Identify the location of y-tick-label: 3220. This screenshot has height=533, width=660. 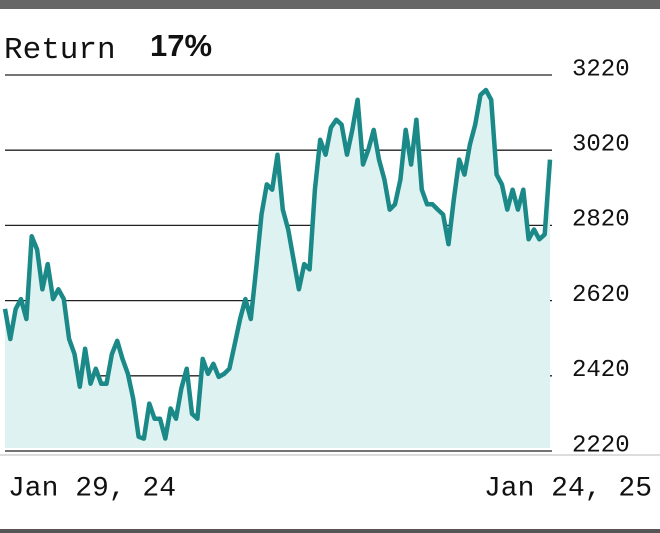
(601, 69).